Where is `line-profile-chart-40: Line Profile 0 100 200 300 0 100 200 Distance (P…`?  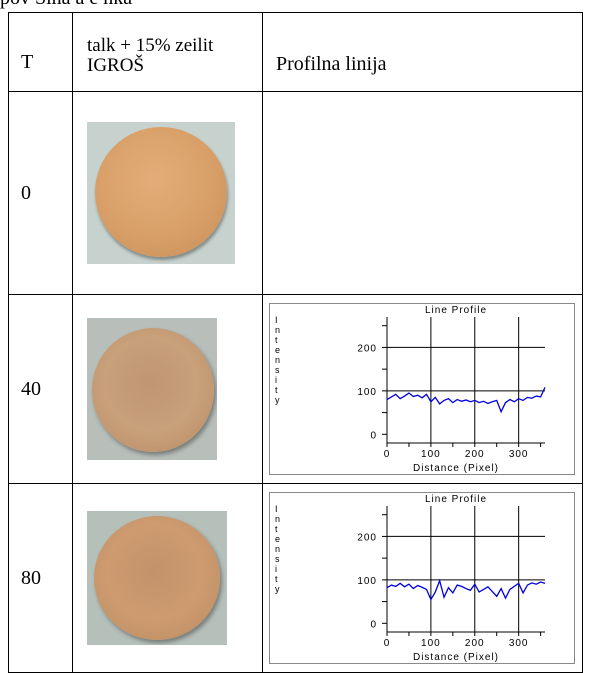 line-profile-chart-40: Line Profile 0 100 200 300 0 100 200 Distance (P… is located at coordinates (422, 389).